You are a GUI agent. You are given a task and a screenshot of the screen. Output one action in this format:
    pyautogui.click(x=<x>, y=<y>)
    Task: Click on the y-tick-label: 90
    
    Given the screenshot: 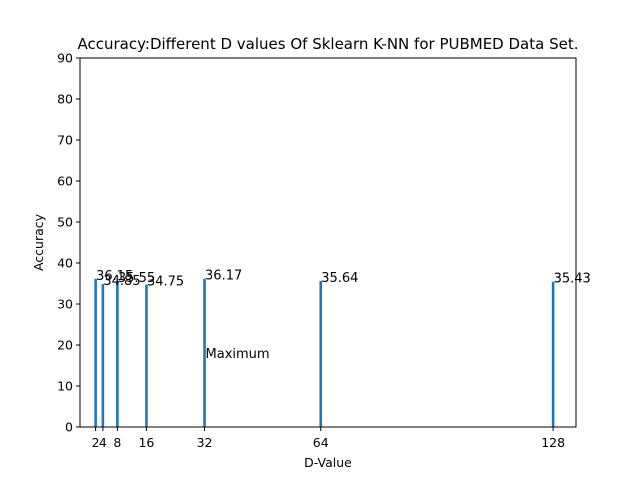 What is the action you would take?
    pyautogui.click(x=65, y=58)
    